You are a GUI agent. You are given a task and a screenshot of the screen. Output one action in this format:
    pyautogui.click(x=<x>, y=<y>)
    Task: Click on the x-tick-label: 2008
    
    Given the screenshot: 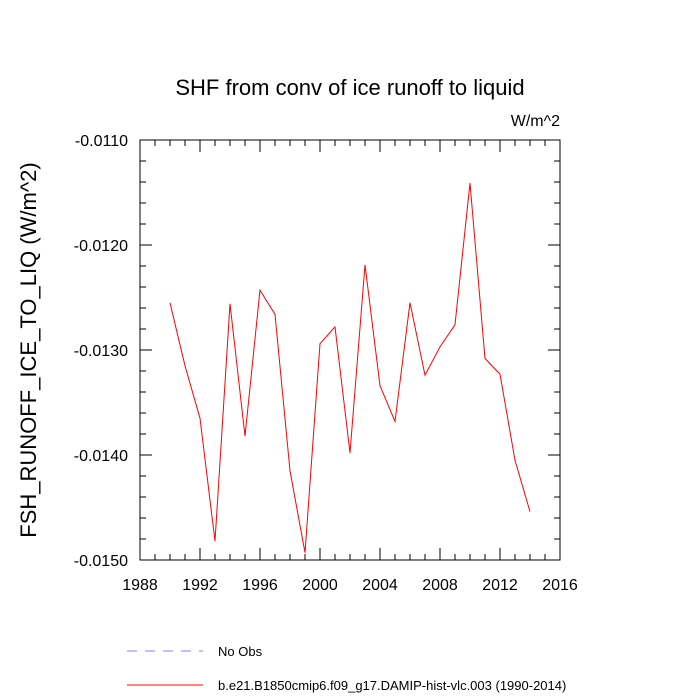 What is the action you would take?
    pyautogui.click(x=440, y=585)
    